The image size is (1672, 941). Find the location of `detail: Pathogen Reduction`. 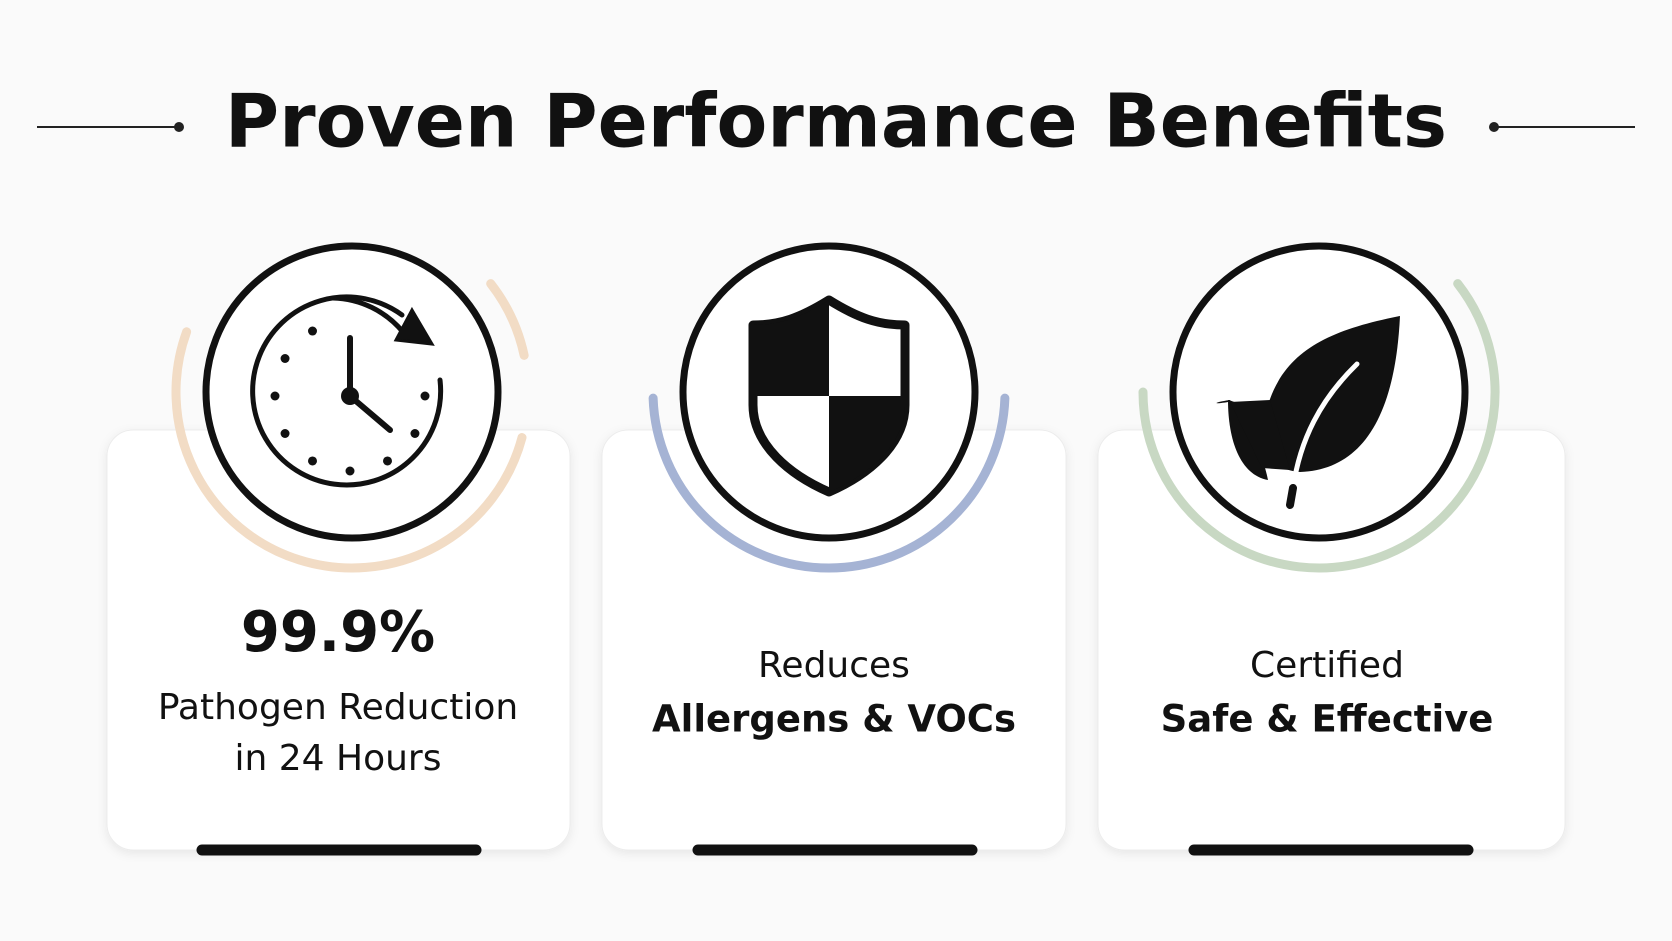

detail: Pathogen Reduction is located at coordinates (338, 707).